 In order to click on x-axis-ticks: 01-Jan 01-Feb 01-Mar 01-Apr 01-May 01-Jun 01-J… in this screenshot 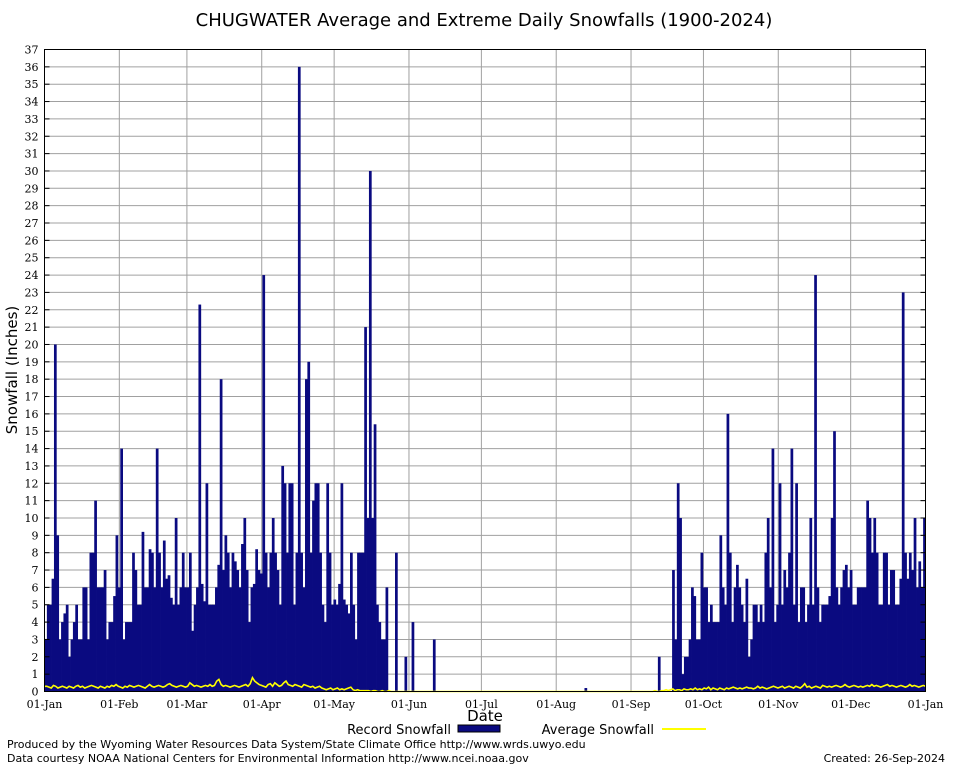, I will do `click(485, 704)`.